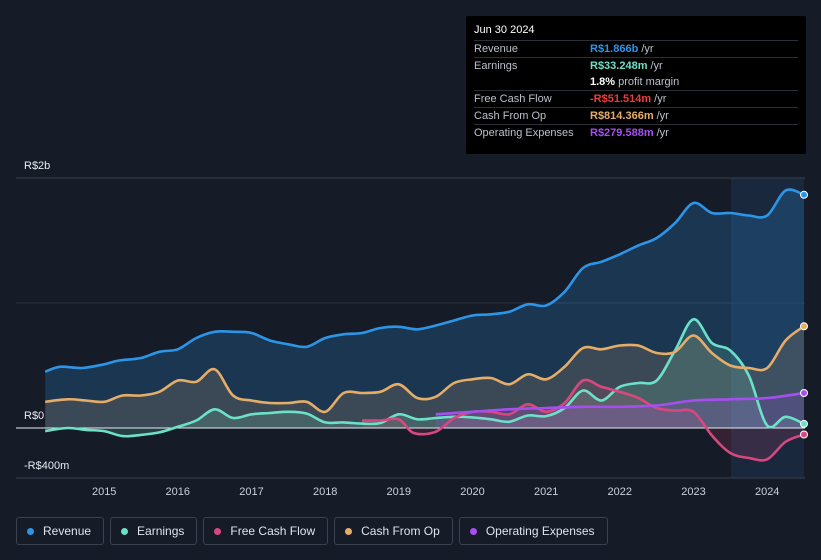 The width and height of the screenshot is (821, 560). Describe the element at coordinates (104, 492) in the screenshot. I see `x-tick-label: 2015` at that location.